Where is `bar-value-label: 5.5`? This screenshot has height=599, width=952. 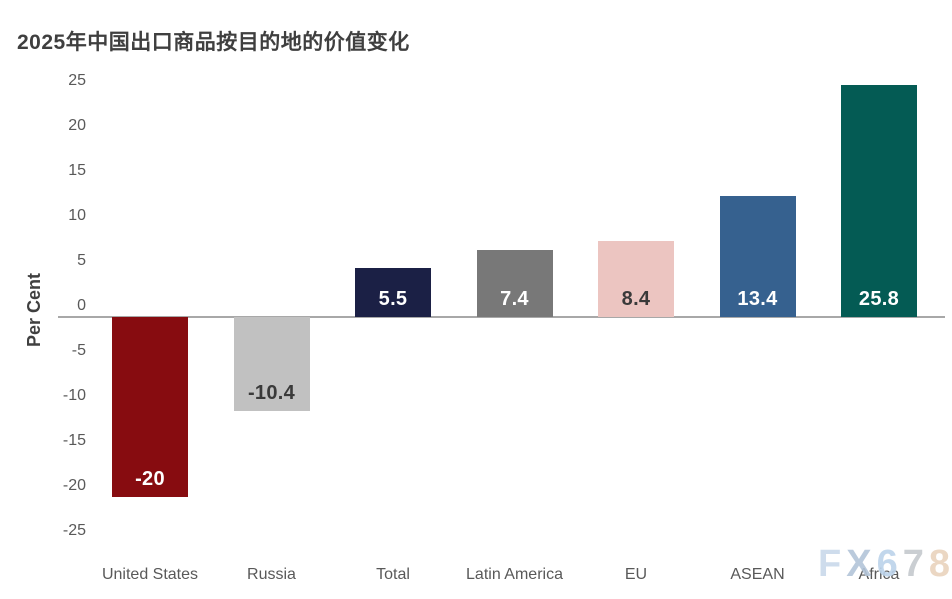 bar-value-label: 5.5 is located at coordinates (393, 299).